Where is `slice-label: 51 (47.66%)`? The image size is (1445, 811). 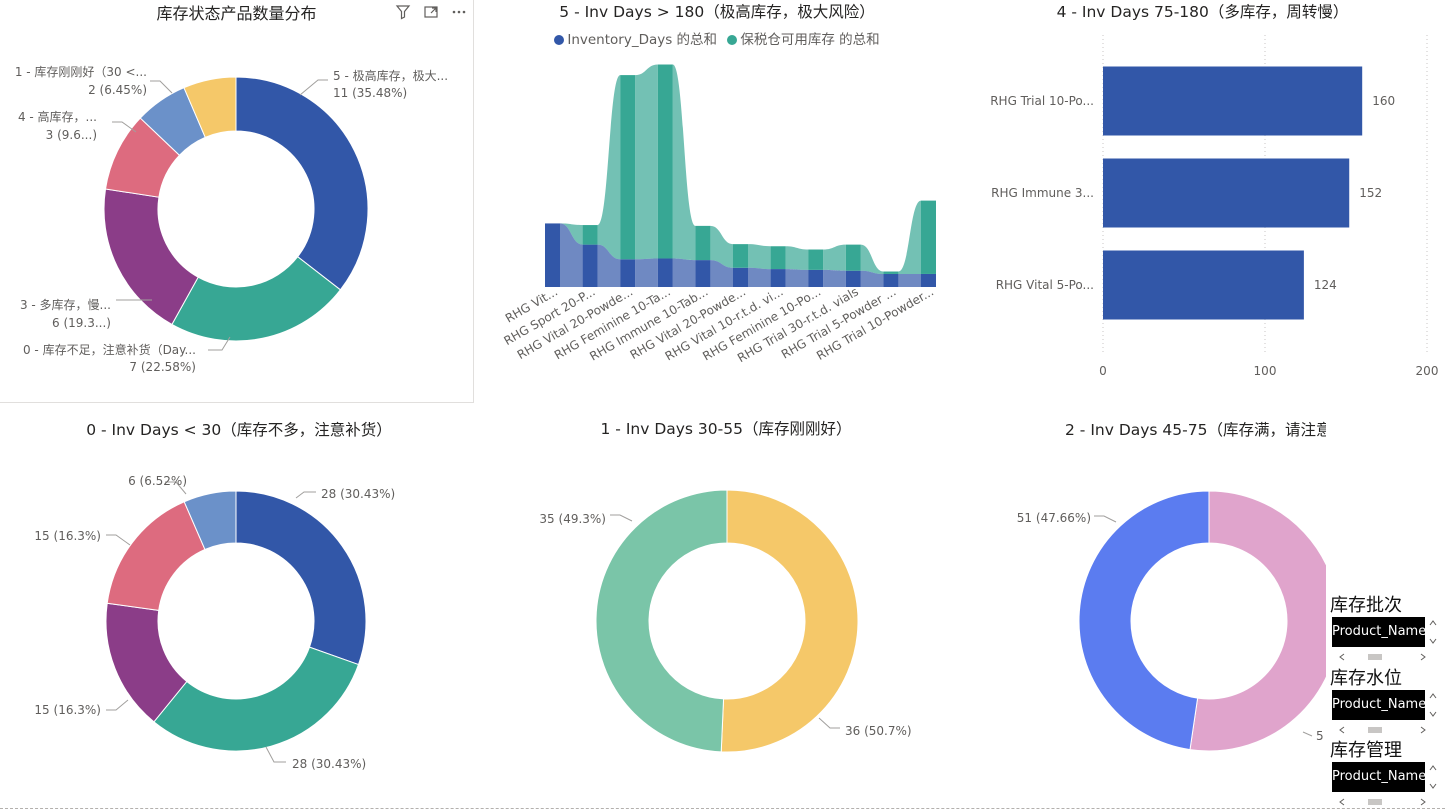
slice-label: 51 (47.66%) is located at coordinates (1054, 518).